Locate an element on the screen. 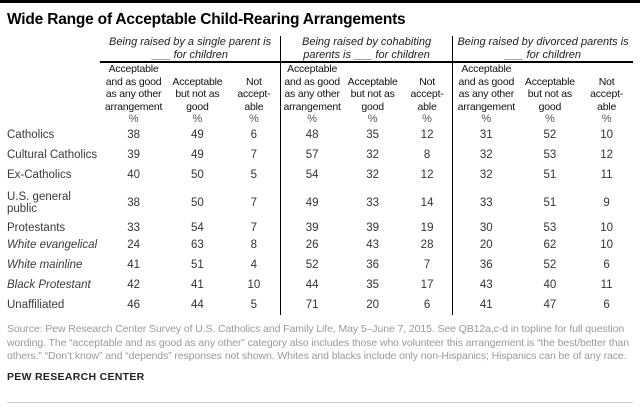 Image resolution: width=640 pixels, height=407 pixels. value-cell: 42 is located at coordinates (133, 285).